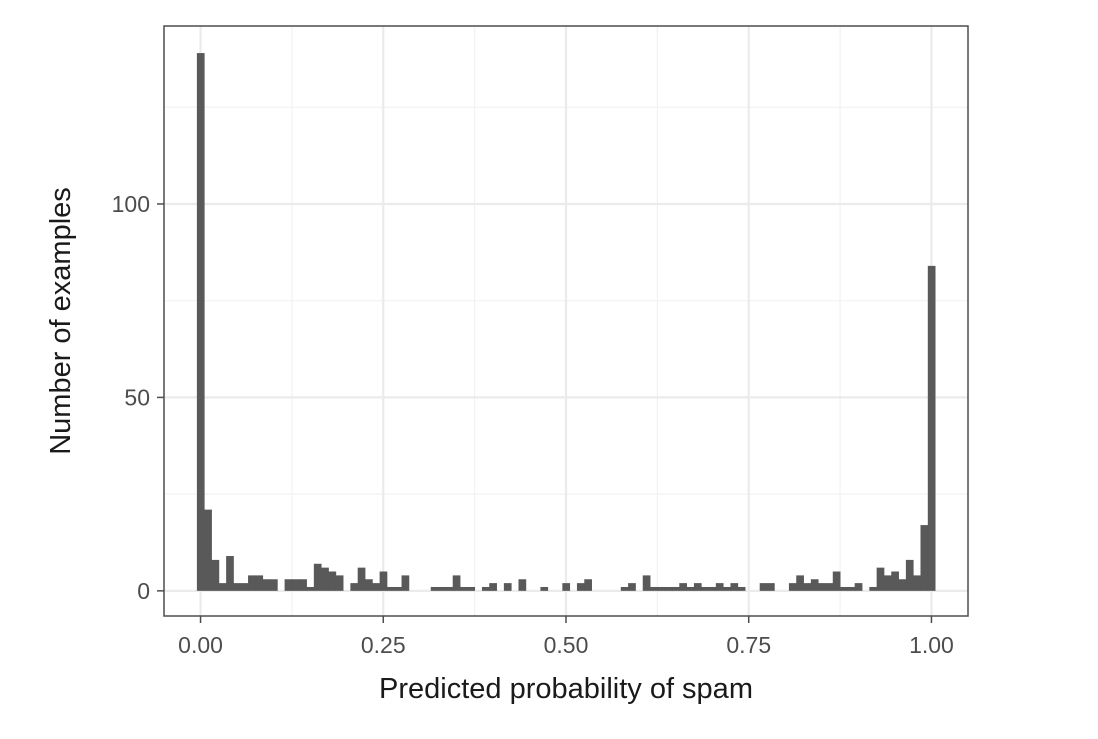 This screenshot has width=1098, height=739. I want to click on y-tick-label: 100, so click(131, 204).